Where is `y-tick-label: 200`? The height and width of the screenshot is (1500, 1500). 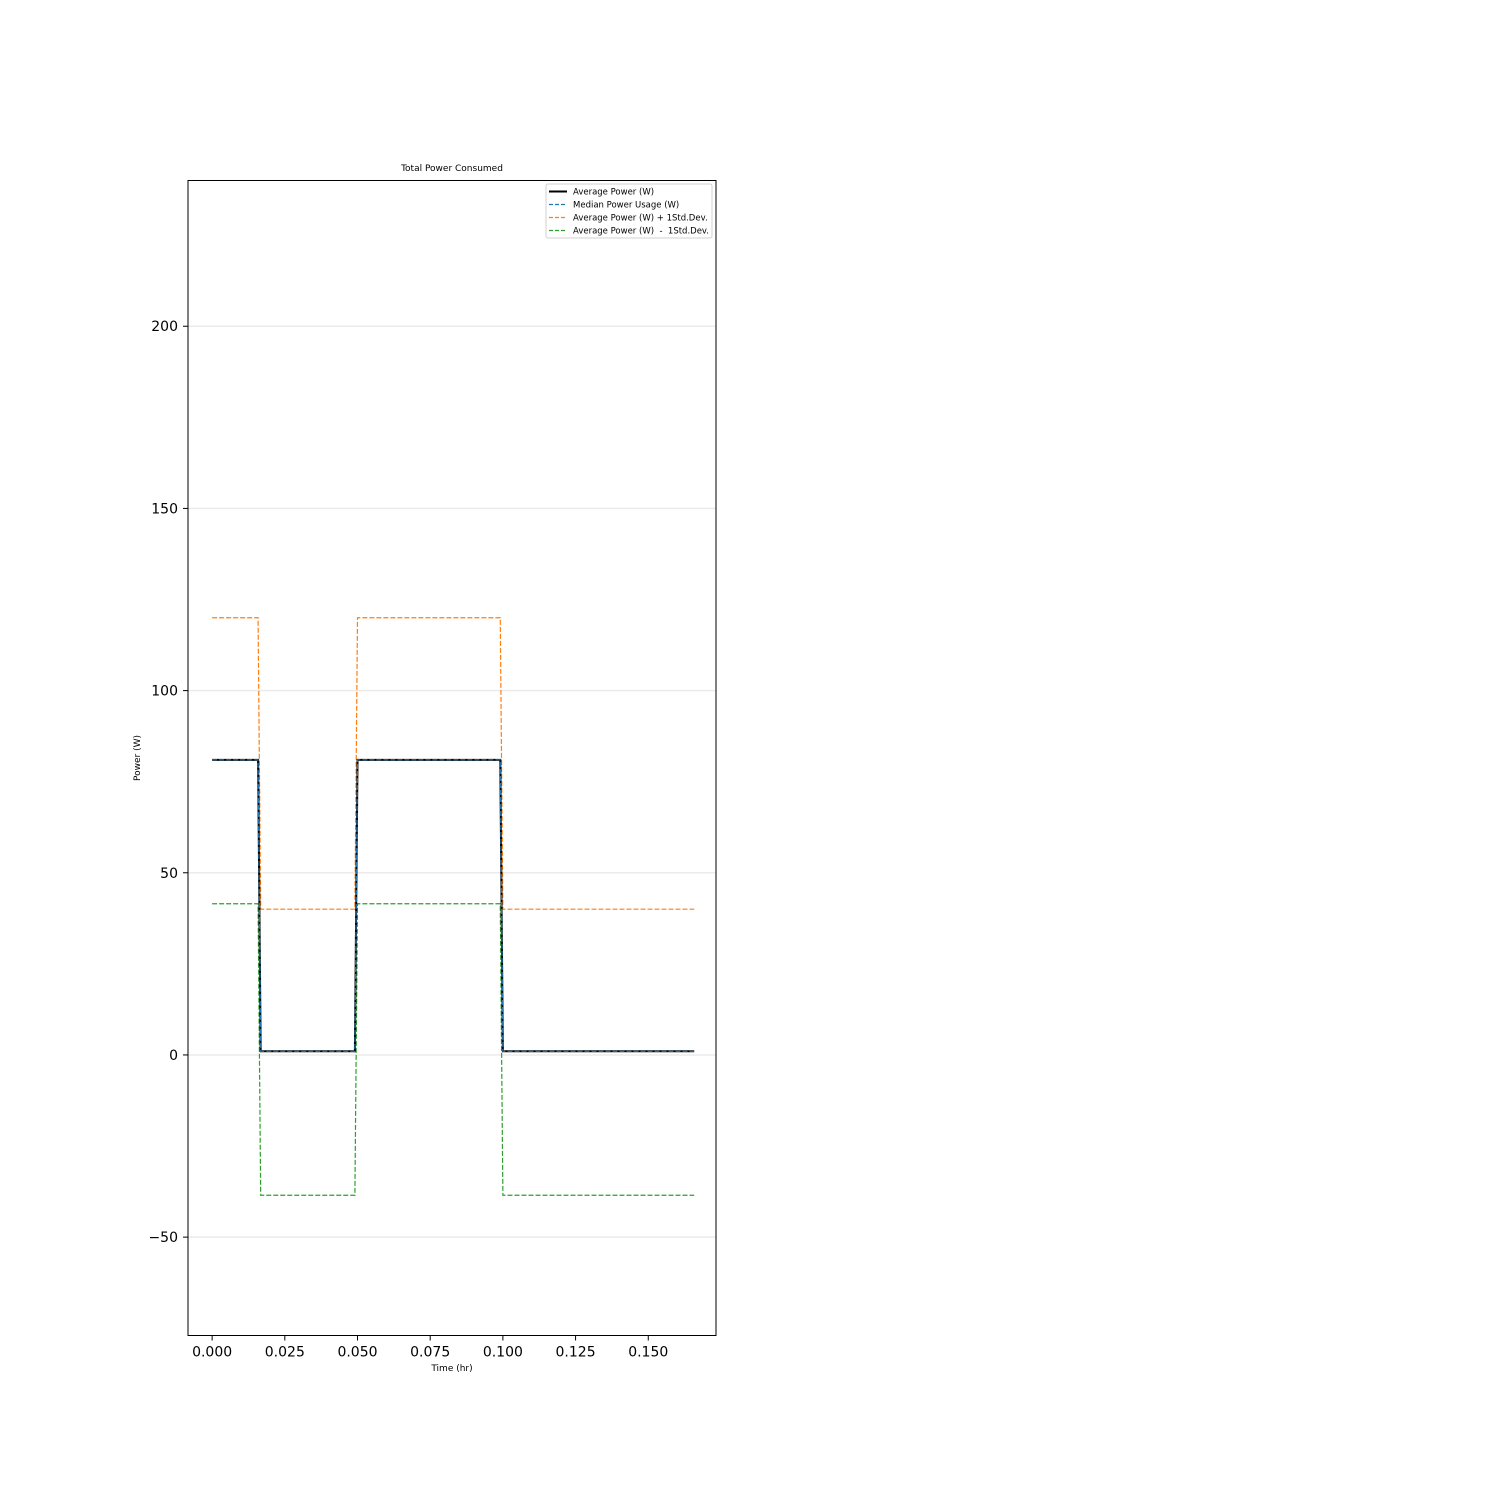
y-tick-label: 200 is located at coordinates (164, 327).